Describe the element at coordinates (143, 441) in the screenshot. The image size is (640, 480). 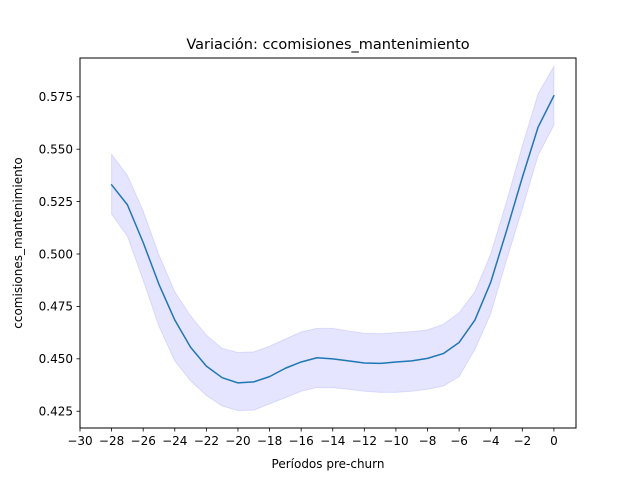
I see `x-tick-label: −26` at that location.